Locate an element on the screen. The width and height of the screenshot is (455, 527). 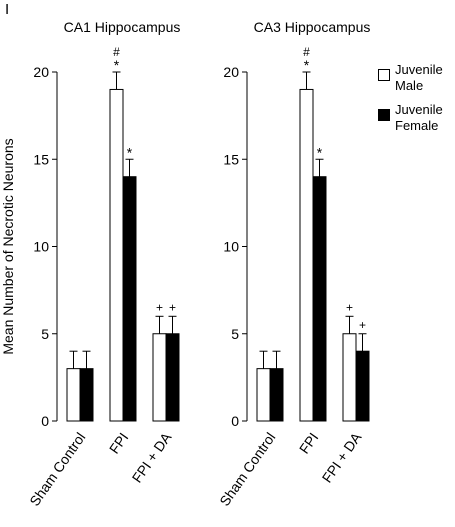
y-axis-label: Mean Number of Necrotic Neurons is located at coordinates (8, 246).